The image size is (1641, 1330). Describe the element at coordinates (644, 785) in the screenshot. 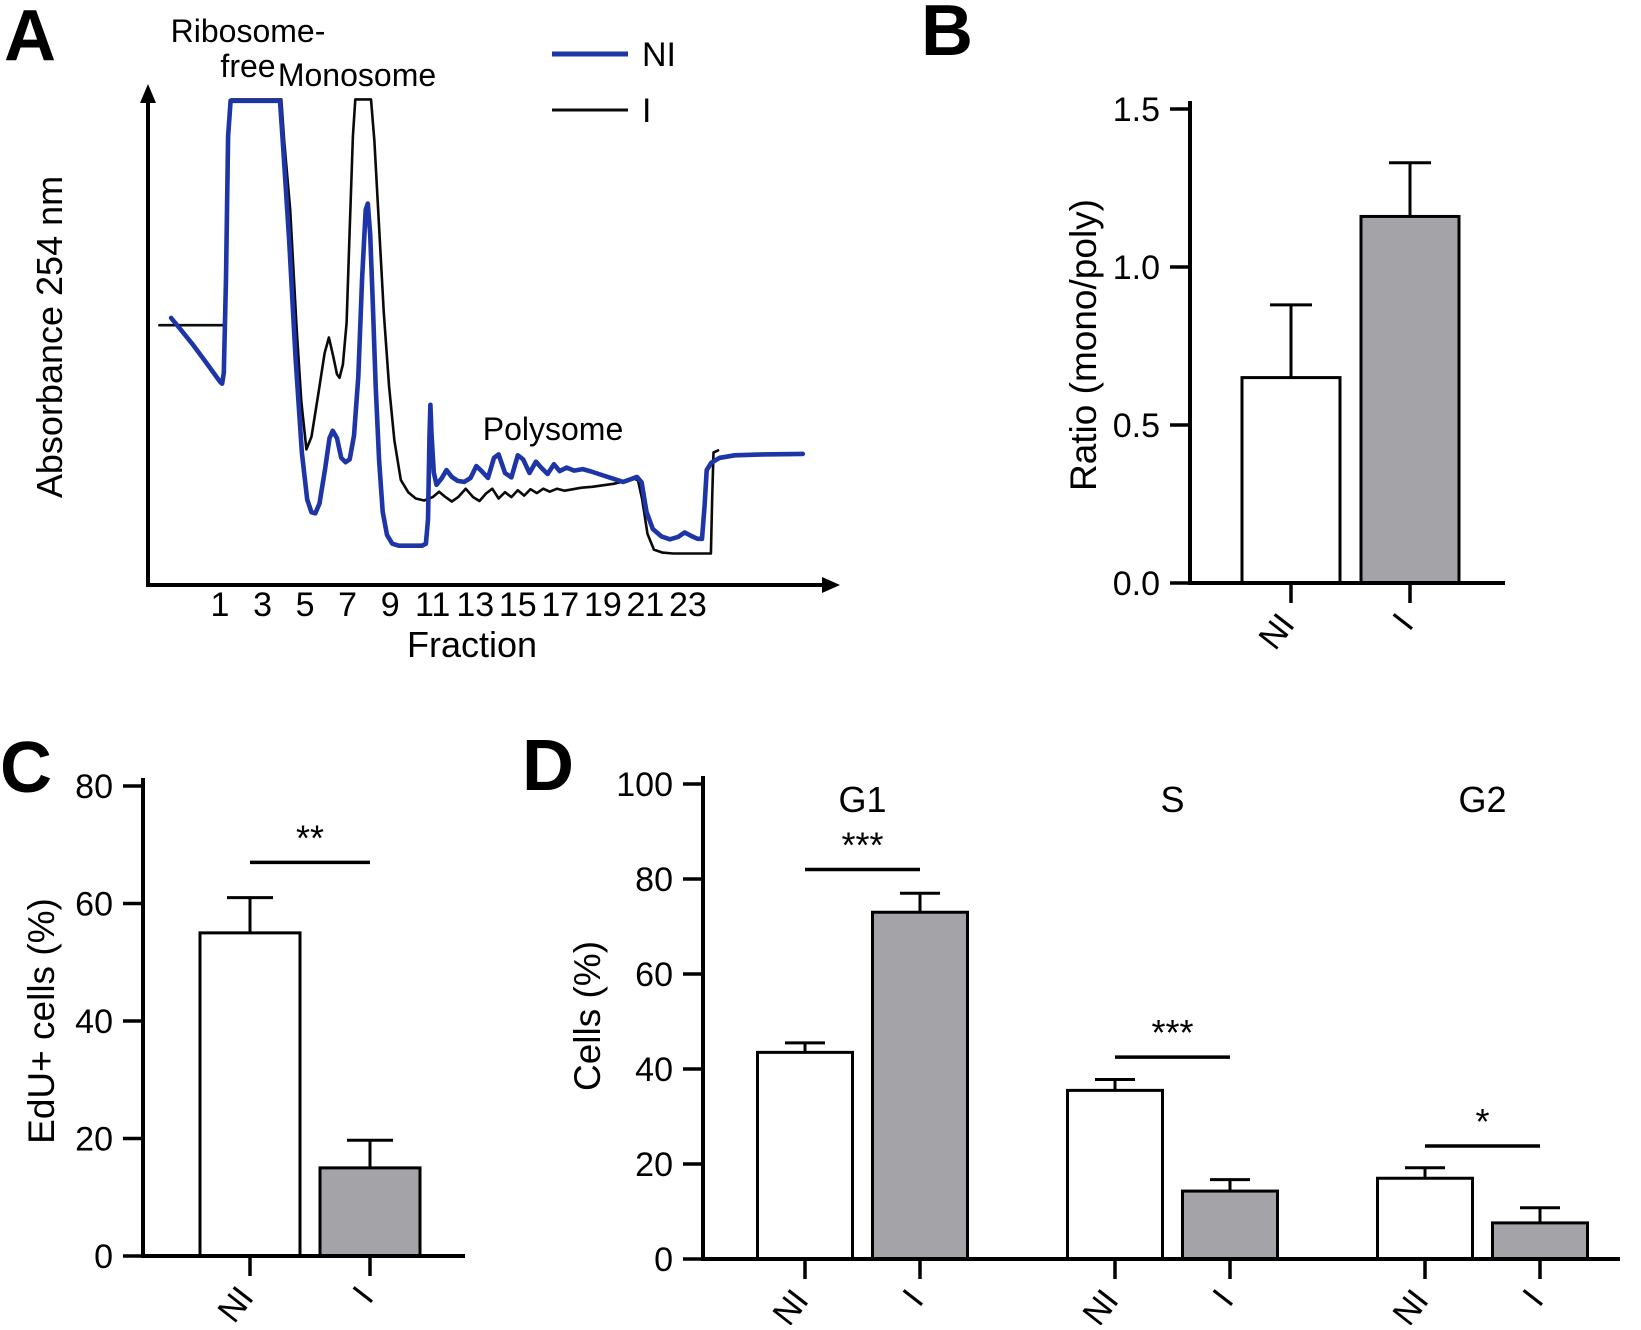

I see `y-tick-label: 100` at that location.